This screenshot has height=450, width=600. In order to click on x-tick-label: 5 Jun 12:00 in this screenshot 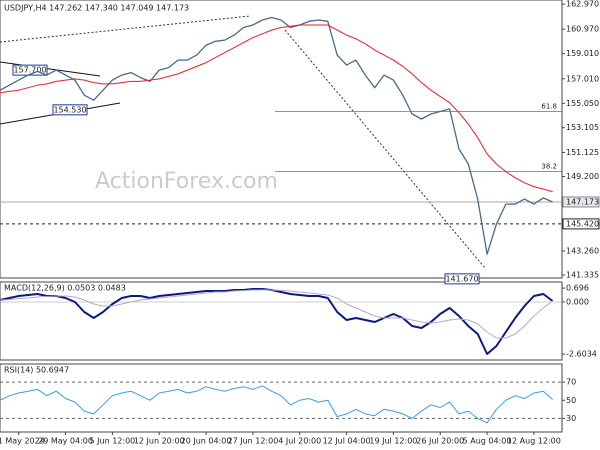, I will do `click(113, 441)`.